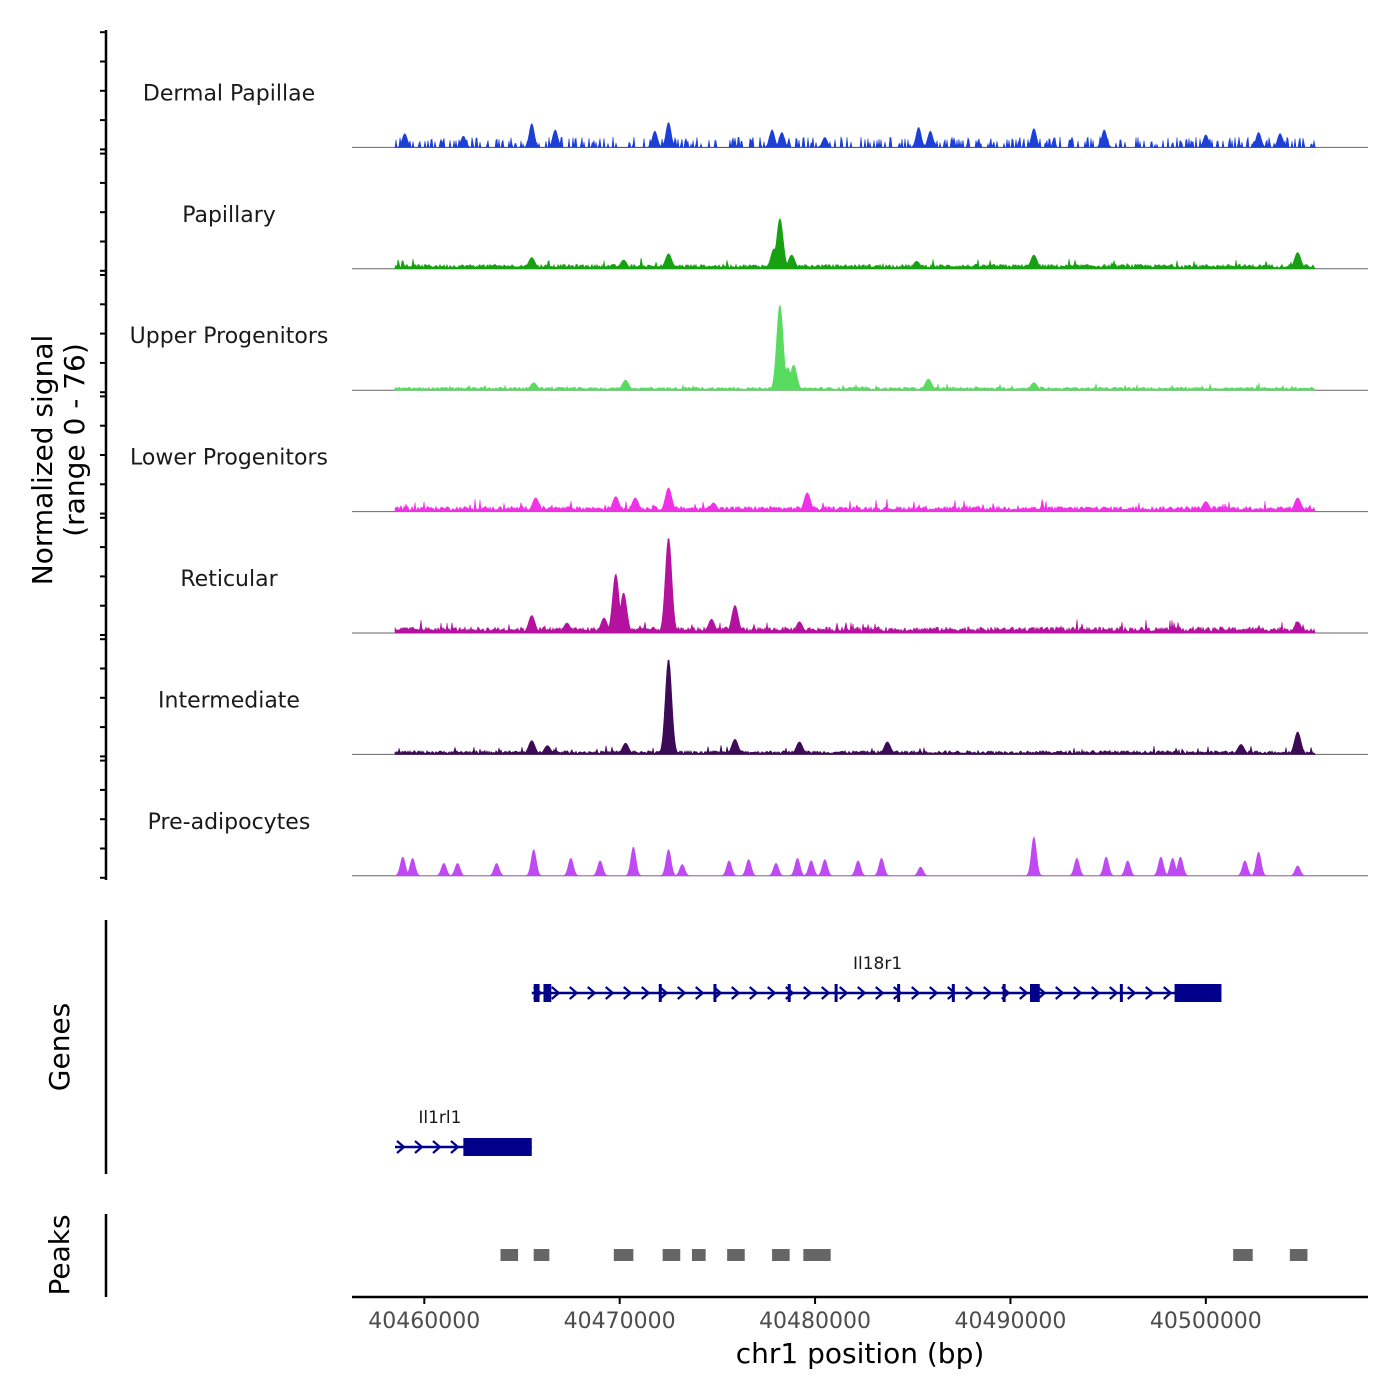  Describe the element at coordinates (620, 1321) in the screenshot. I see `x-tick-label: 40470000` at that location.